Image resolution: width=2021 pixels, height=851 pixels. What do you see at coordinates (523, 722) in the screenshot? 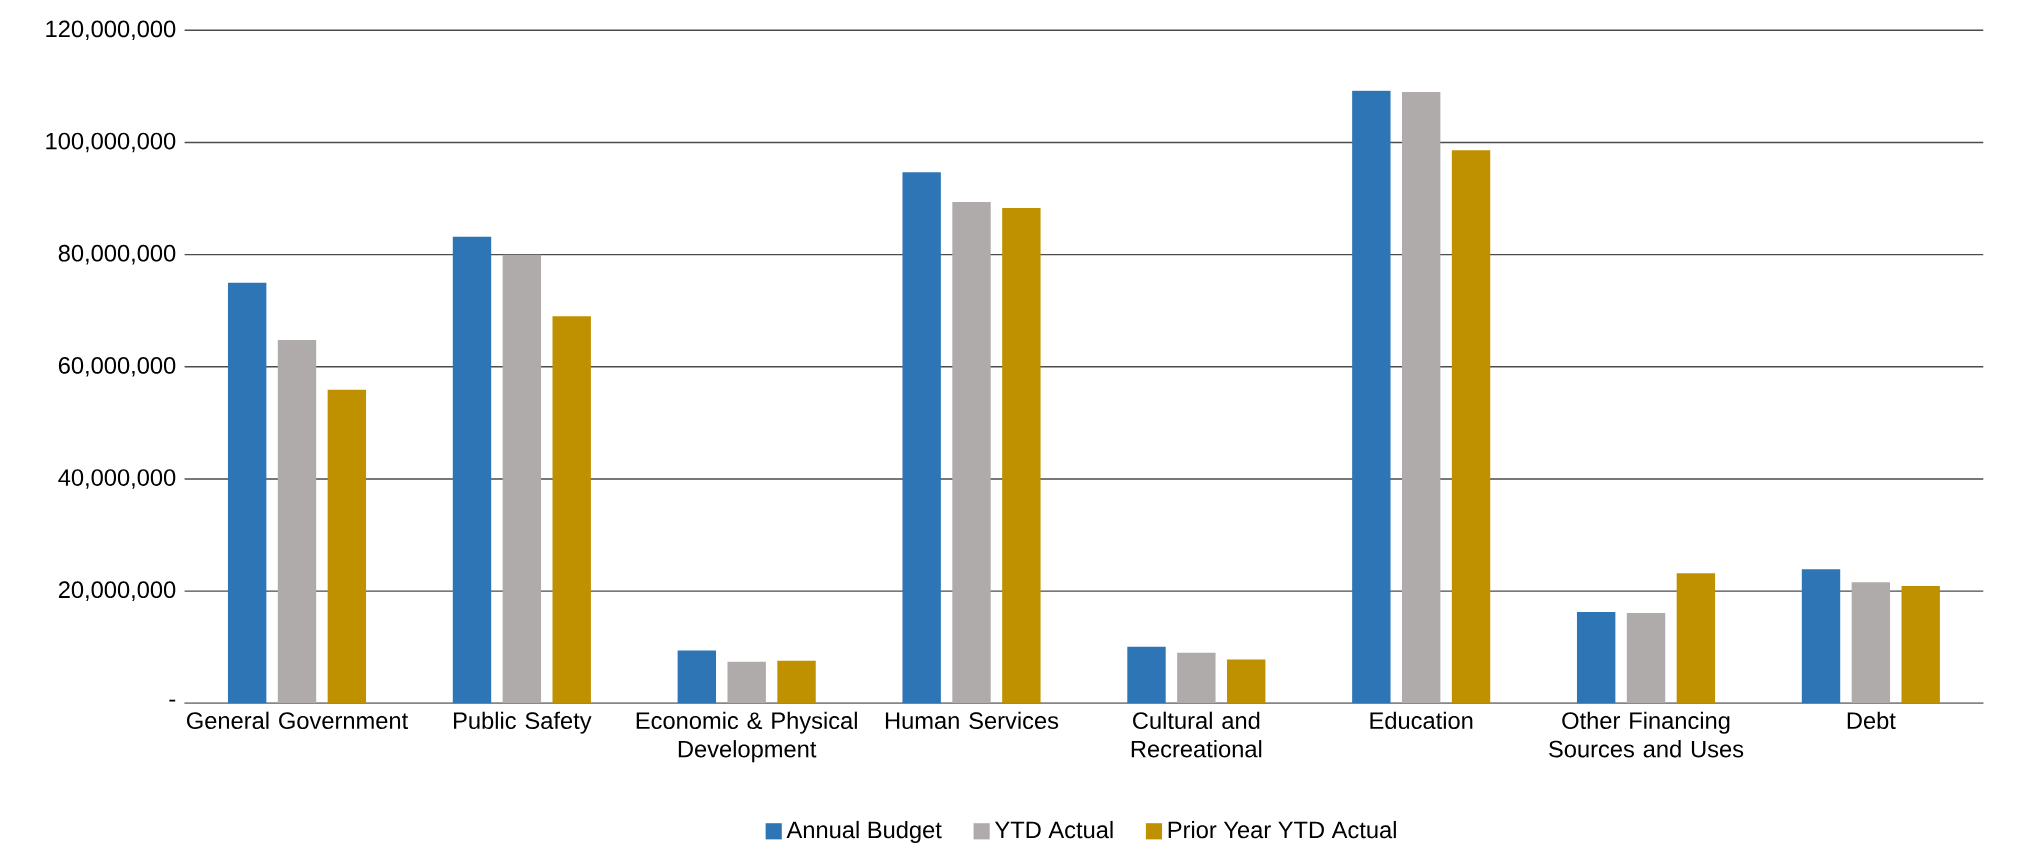
I see `x-tick-label: Public Safety` at bounding box center [523, 722].